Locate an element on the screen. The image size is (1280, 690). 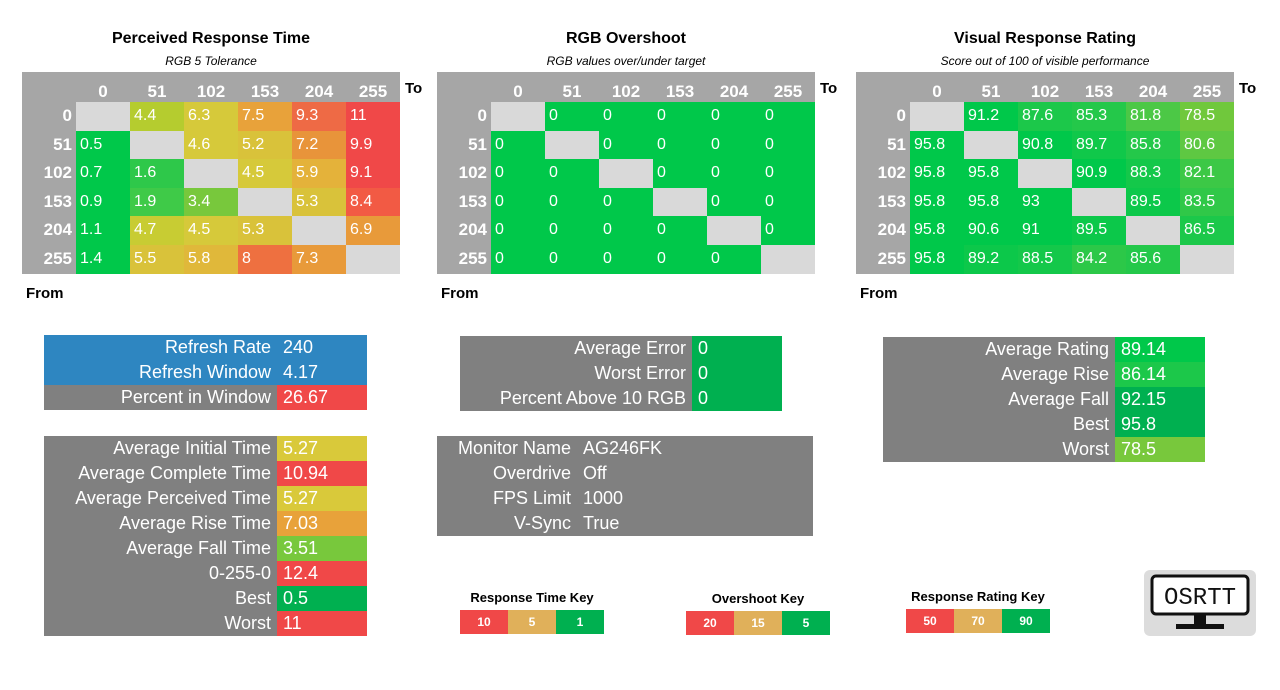
rating-cell: 89.5 is located at coordinates (1099, 230).